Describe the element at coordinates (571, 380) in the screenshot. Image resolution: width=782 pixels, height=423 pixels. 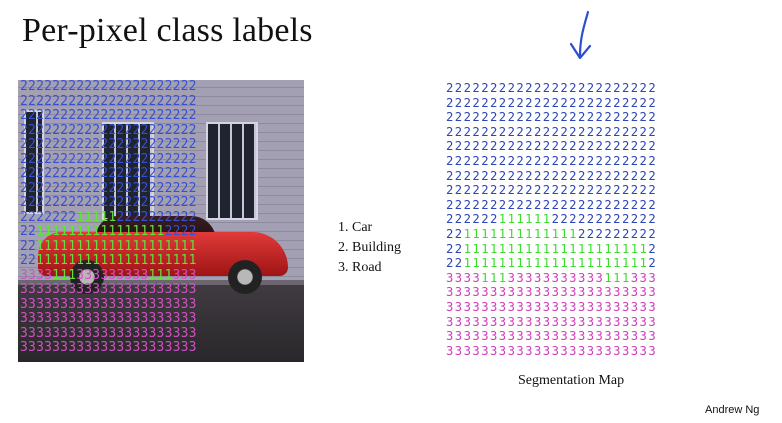
I see `segmentation-map-caption: Segmentation Map` at that location.